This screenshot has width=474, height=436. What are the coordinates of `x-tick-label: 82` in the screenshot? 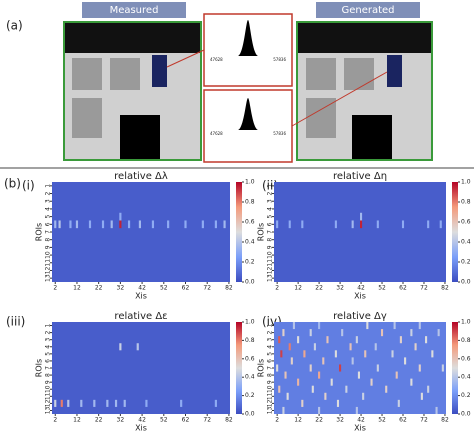 It's located at (229, 420).